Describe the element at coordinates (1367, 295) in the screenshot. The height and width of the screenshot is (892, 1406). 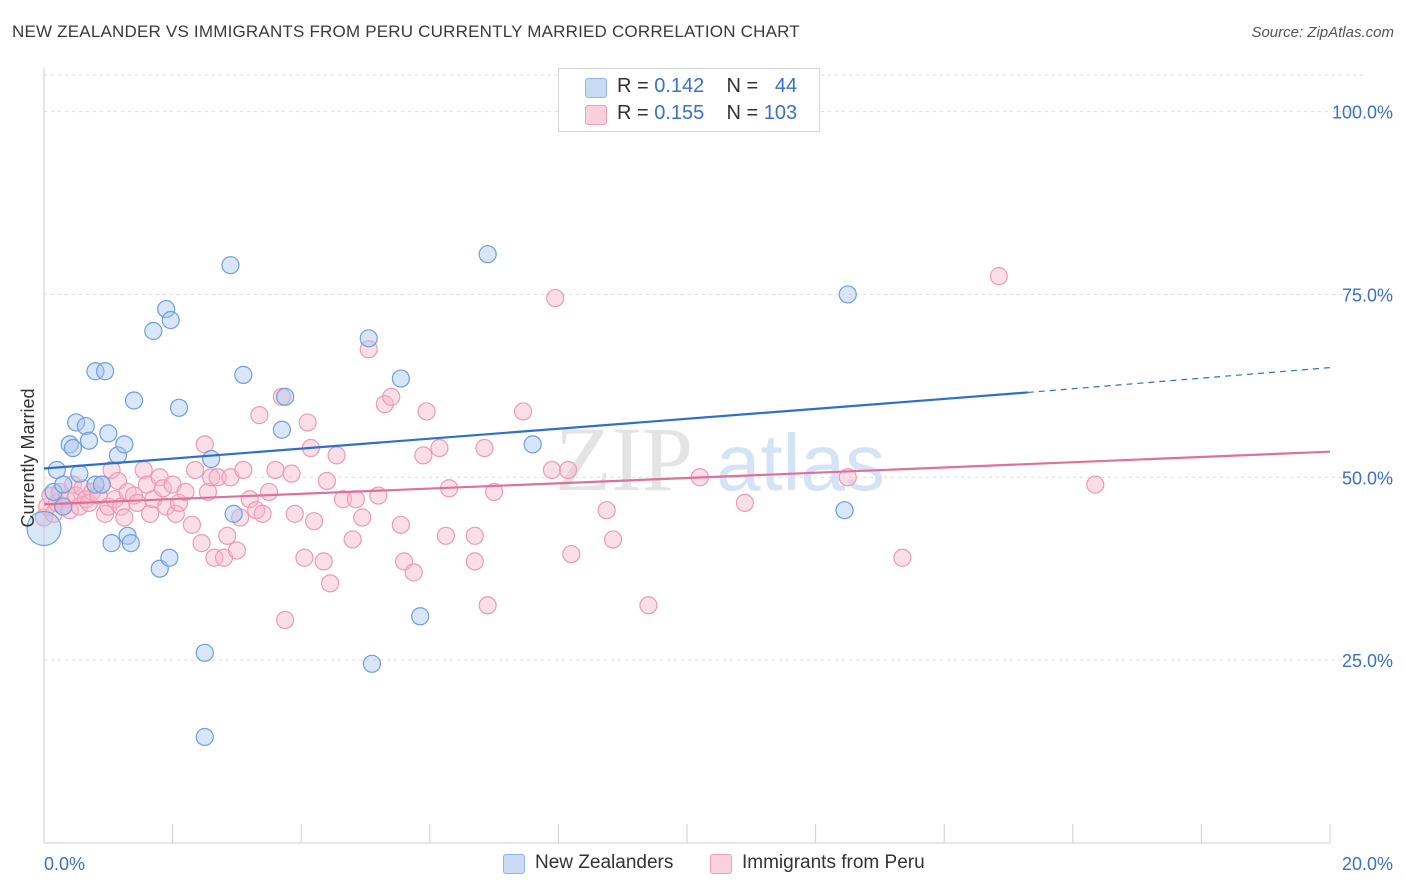
I see `y-tick-label: 75.0%` at that location.